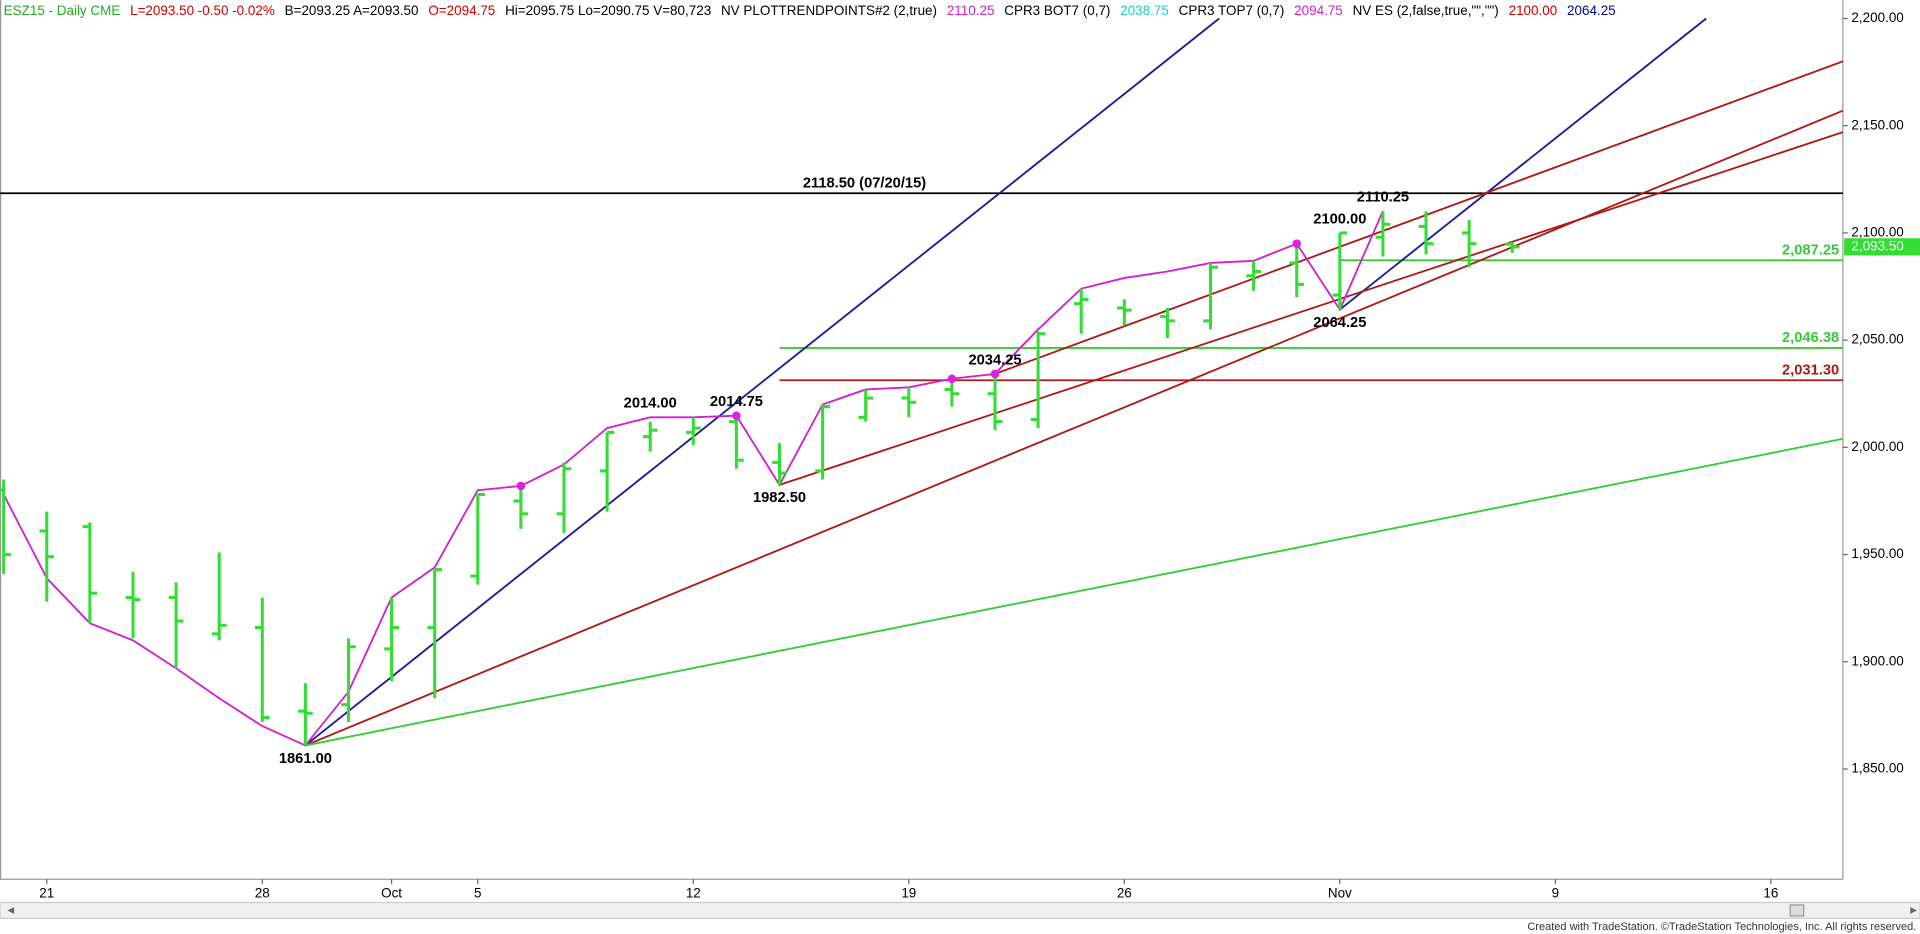  I want to click on y-tick-label: 2,000.00, so click(1877, 446).